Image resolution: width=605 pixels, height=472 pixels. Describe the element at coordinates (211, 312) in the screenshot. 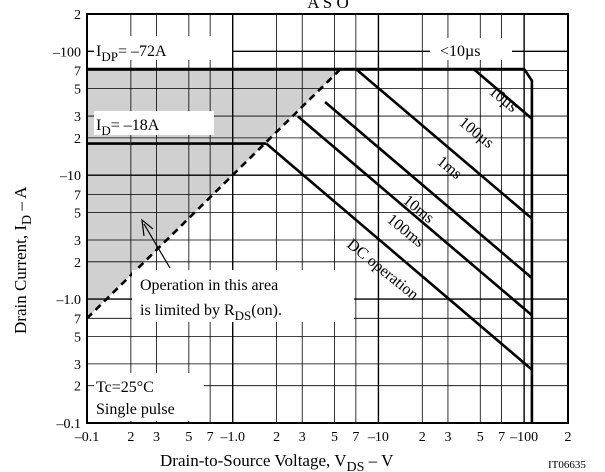

I see `area-note-line2: is limited by RDS(on).` at that location.